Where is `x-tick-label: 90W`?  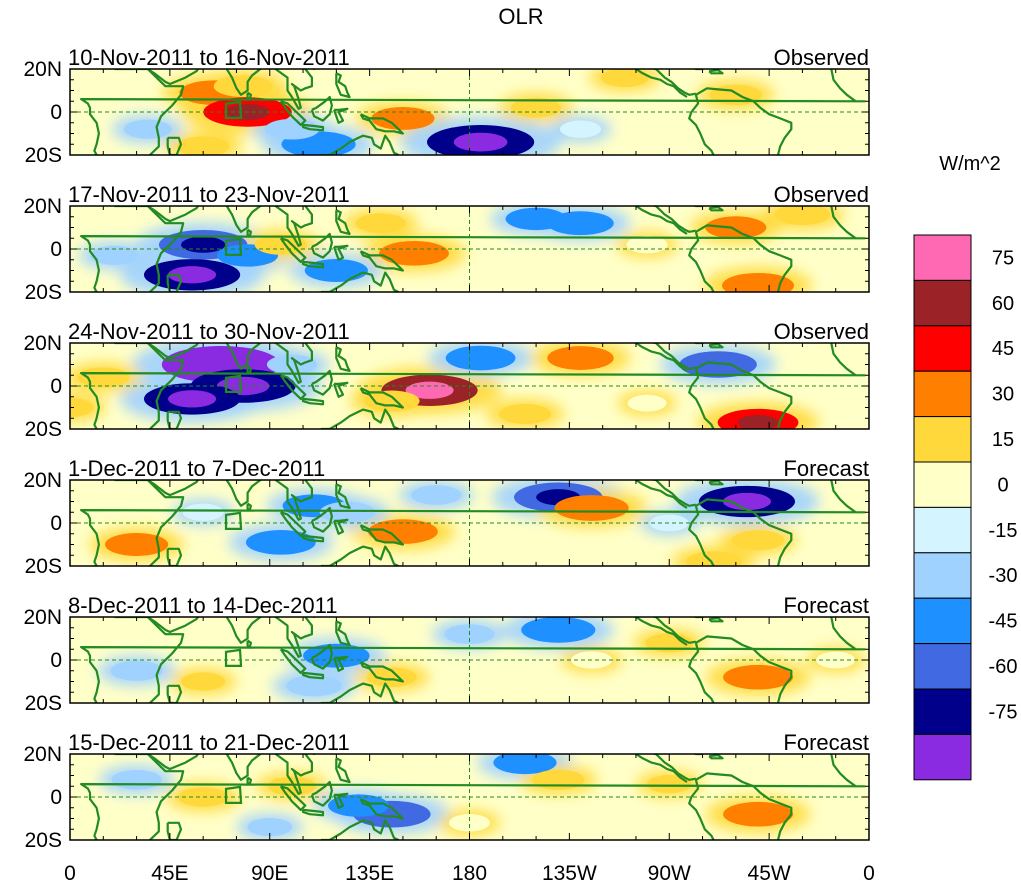 x-tick-label: 90W is located at coordinates (669, 873).